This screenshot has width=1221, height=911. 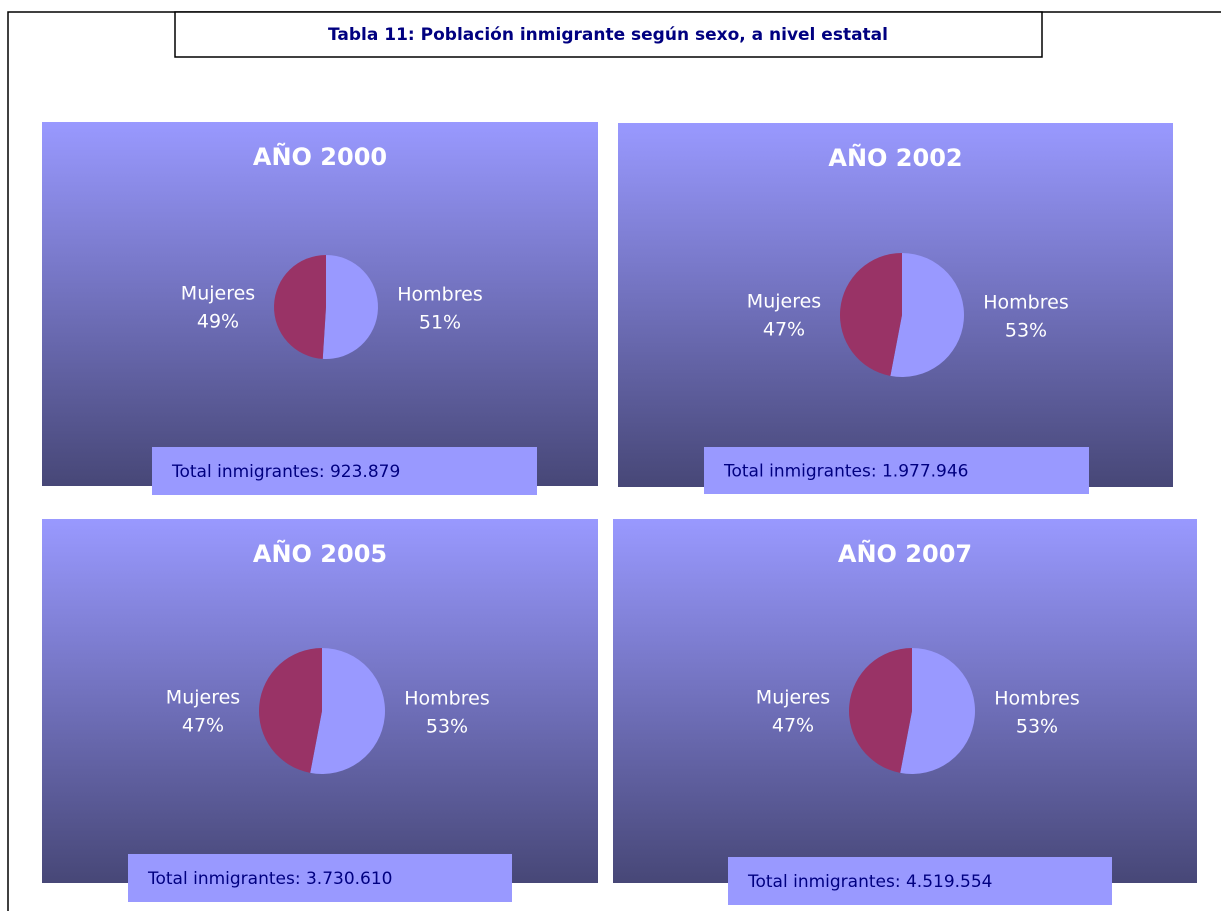 I want to click on total-label: Total inmigrantes: 923.879, so click(x=285, y=472).